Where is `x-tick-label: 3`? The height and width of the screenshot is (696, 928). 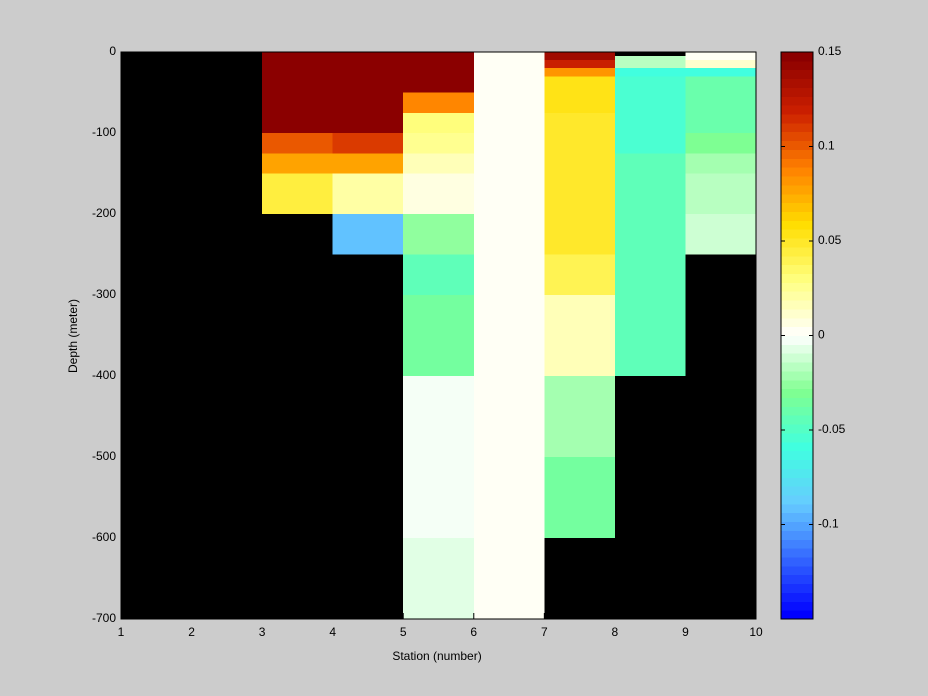 x-tick-label: 3 is located at coordinates (262, 632).